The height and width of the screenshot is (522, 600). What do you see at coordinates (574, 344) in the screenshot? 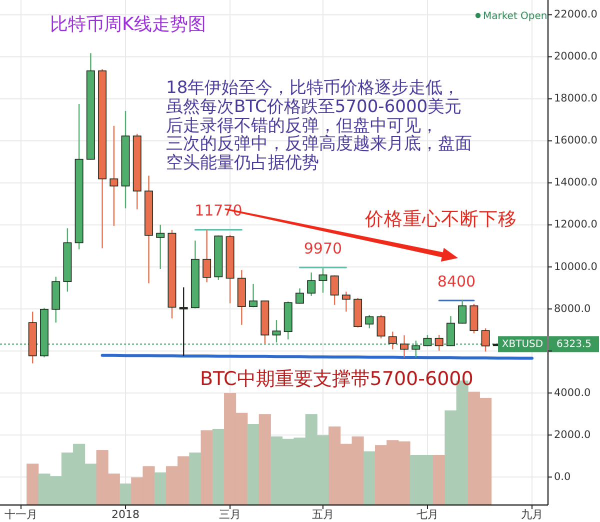
I see `text: 6323.5` at bounding box center [574, 344].